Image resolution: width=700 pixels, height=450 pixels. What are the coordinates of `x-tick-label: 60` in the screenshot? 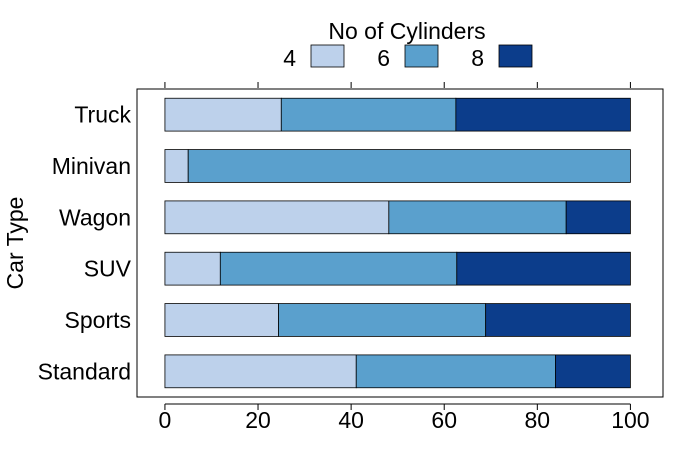 It's located at (444, 420).